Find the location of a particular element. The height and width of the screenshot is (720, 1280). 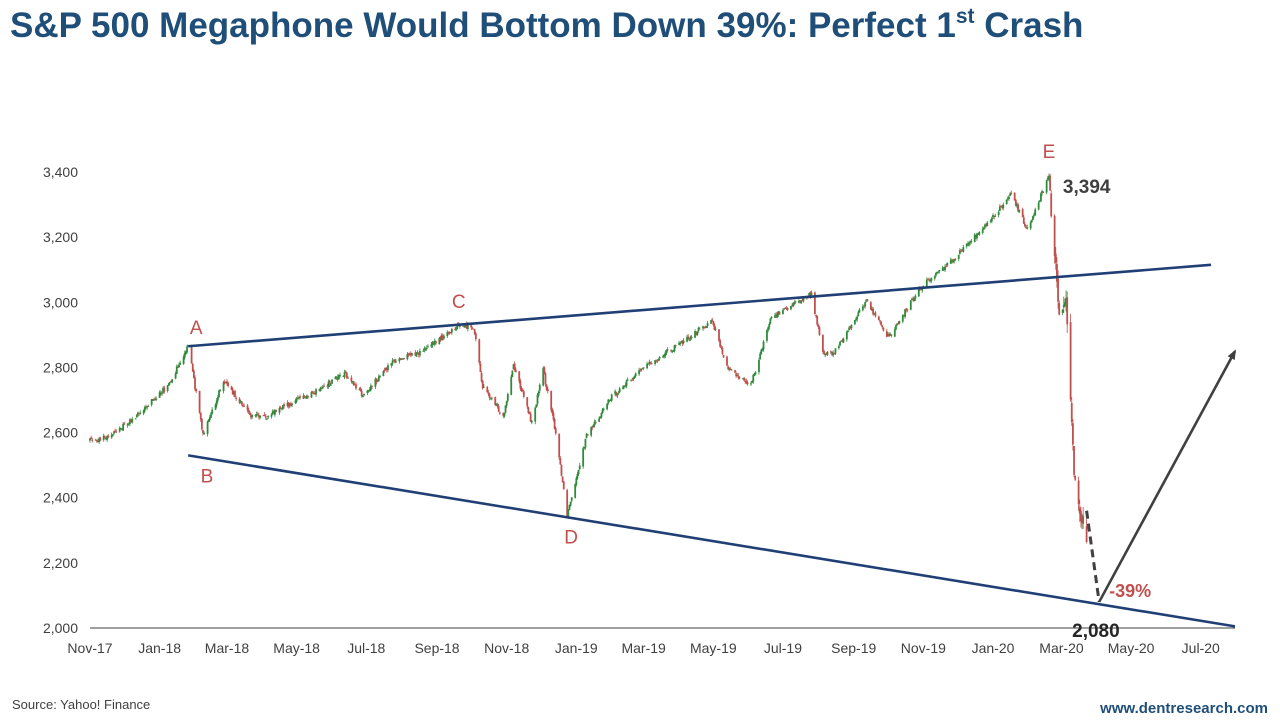

x-tick-label: Sep-18 is located at coordinates (436, 648).